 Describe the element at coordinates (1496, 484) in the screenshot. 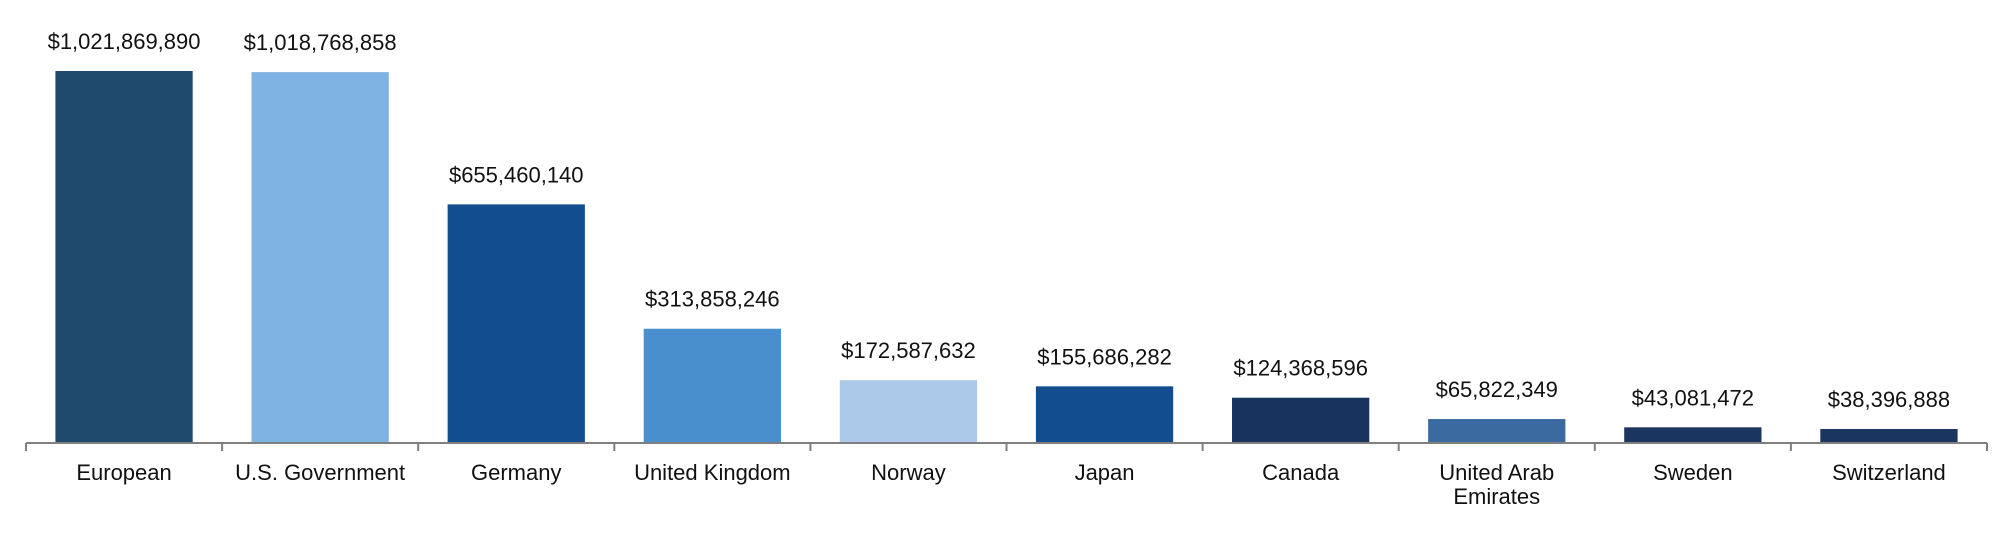

I see `category-label: United Arab Emirates` at that location.